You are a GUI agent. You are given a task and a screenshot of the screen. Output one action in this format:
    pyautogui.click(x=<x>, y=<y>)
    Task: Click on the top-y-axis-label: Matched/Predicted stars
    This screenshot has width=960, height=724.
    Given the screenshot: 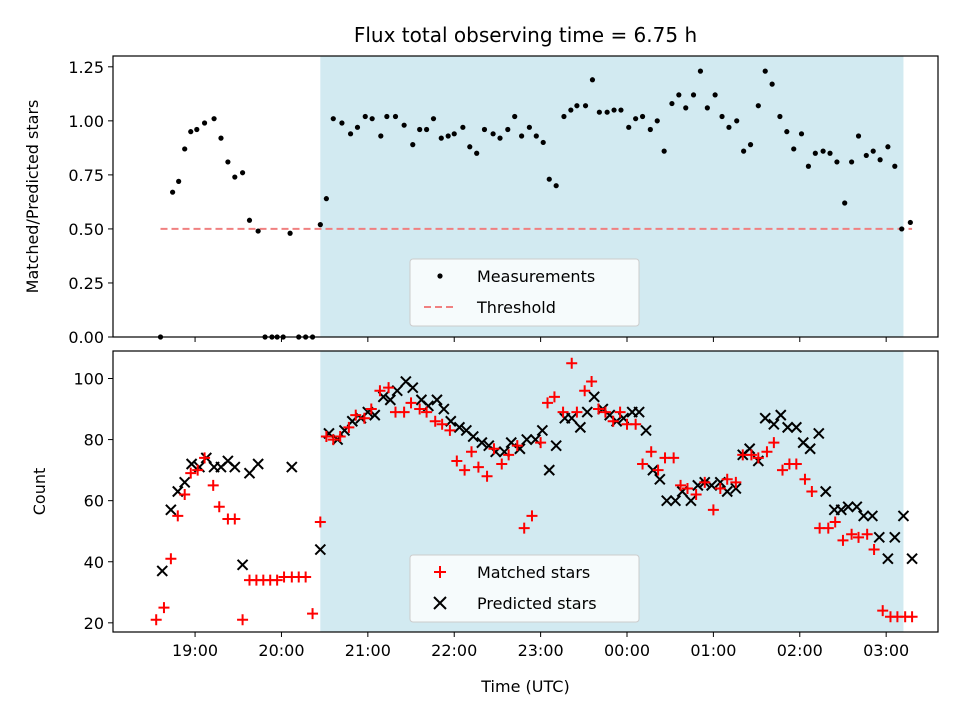 What is the action you would take?
    pyautogui.click(x=32, y=197)
    